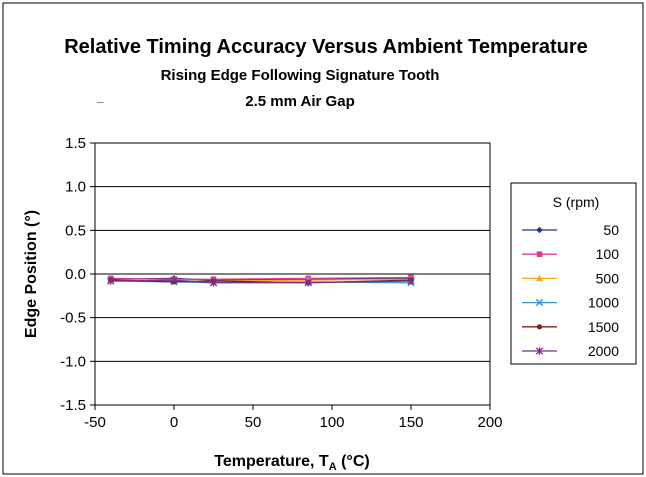 This screenshot has width=646, height=477. Describe the element at coordinates (603, 351) in the screenshot. I see `legend-label: 2000` at that location.